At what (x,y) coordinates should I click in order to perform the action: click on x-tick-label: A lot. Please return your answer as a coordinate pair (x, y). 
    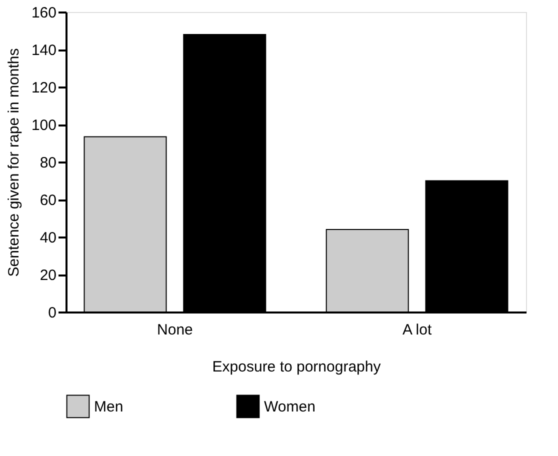
    Looking at the image, I should click on (417, 330).